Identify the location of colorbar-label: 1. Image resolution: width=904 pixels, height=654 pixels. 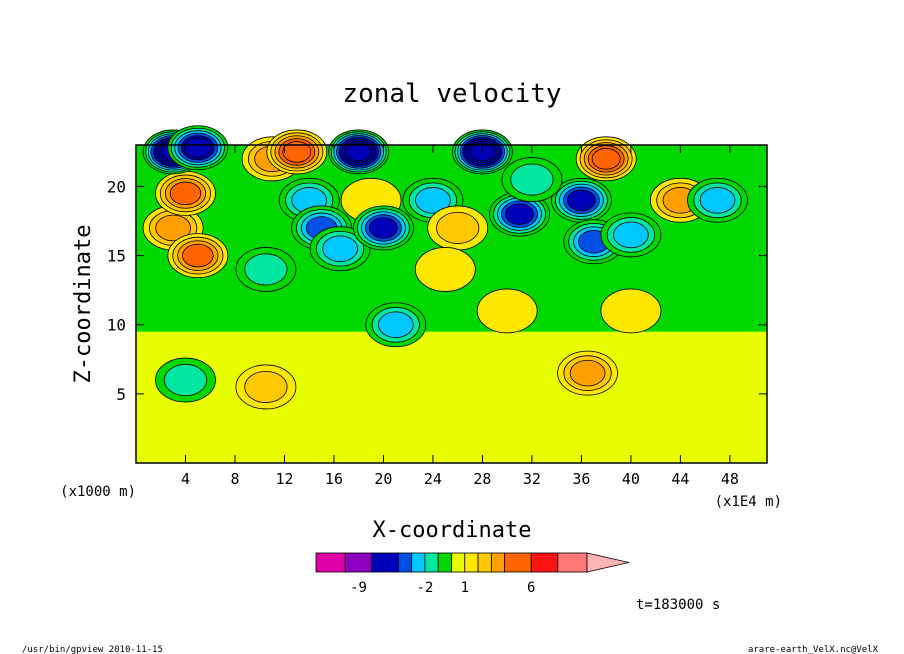
(465, 588).